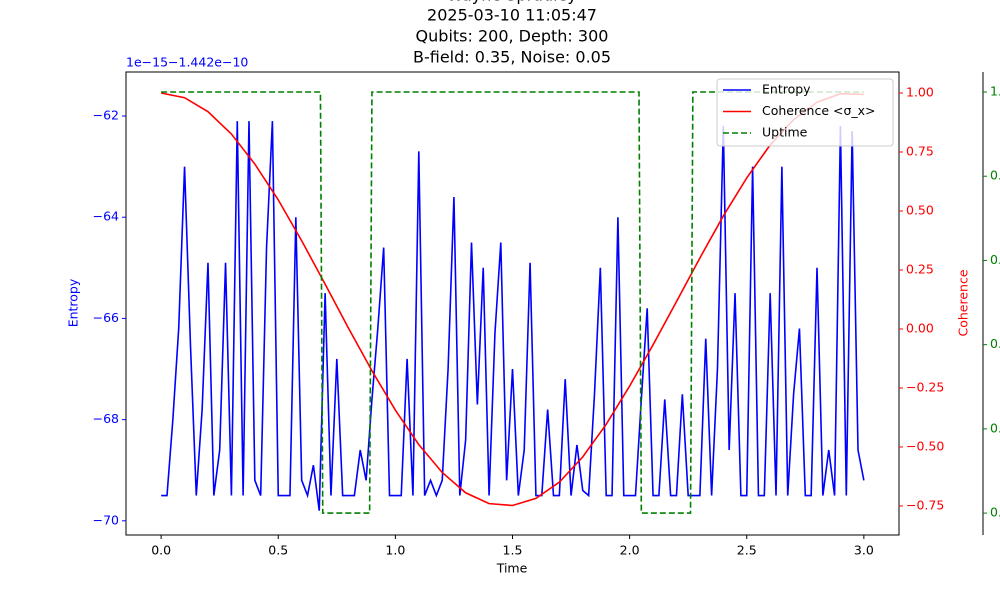 Image resolution: width=1000 pixels, height=600 pixels. I want to click on legend-box, so click(805, 112).